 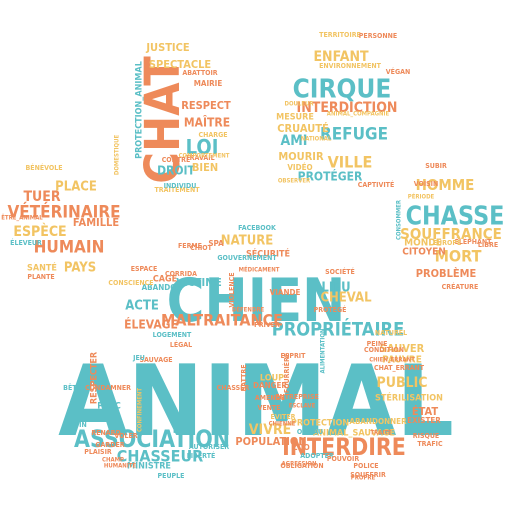 What do you see at coordinates (41, 277) in the screenshot?
I see `word-plante: PLANTE` at bounding box center [41, 277].